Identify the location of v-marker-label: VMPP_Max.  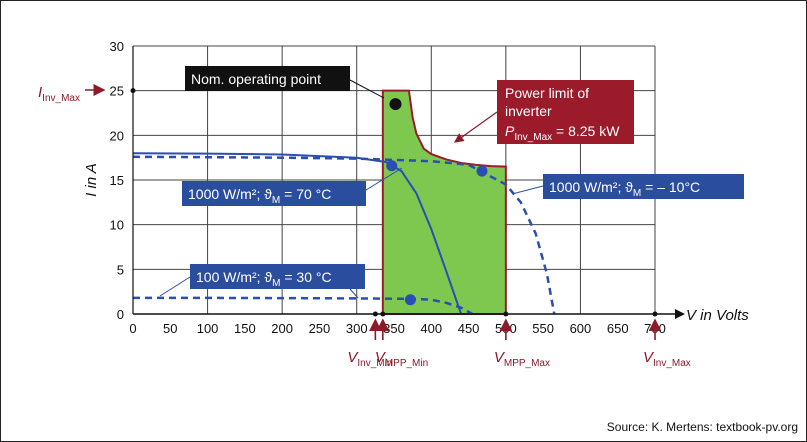
(522, 359).